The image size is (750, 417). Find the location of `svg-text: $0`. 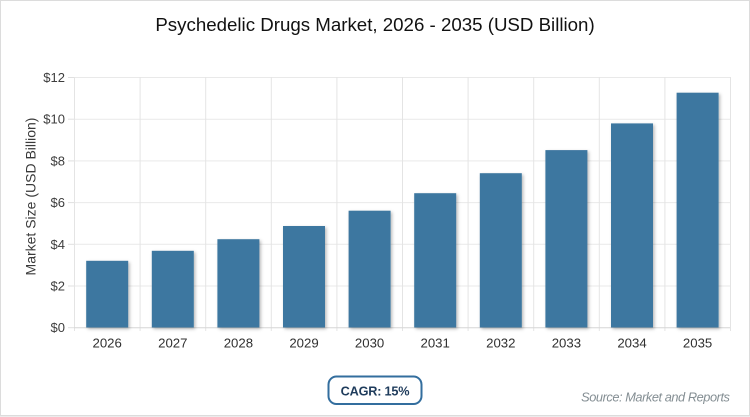

svg-text: $0 is located at coordinates (58, 327).